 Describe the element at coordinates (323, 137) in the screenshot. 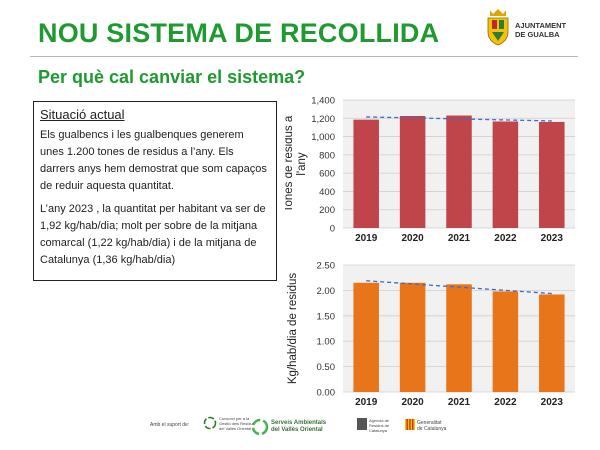

I see `y-tick-label: 1,000` at that location.